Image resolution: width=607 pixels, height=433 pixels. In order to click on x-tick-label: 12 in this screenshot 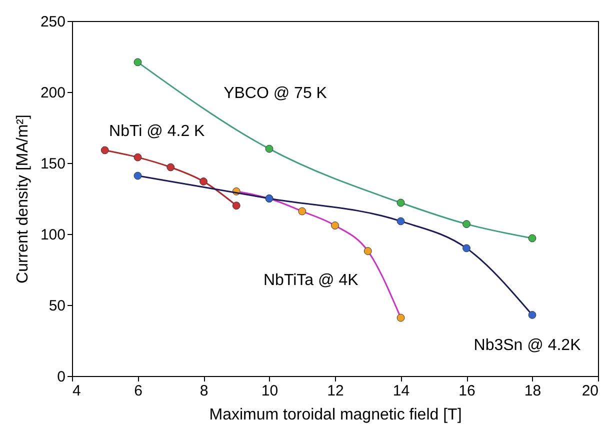, I will do `click(335, 391)`.